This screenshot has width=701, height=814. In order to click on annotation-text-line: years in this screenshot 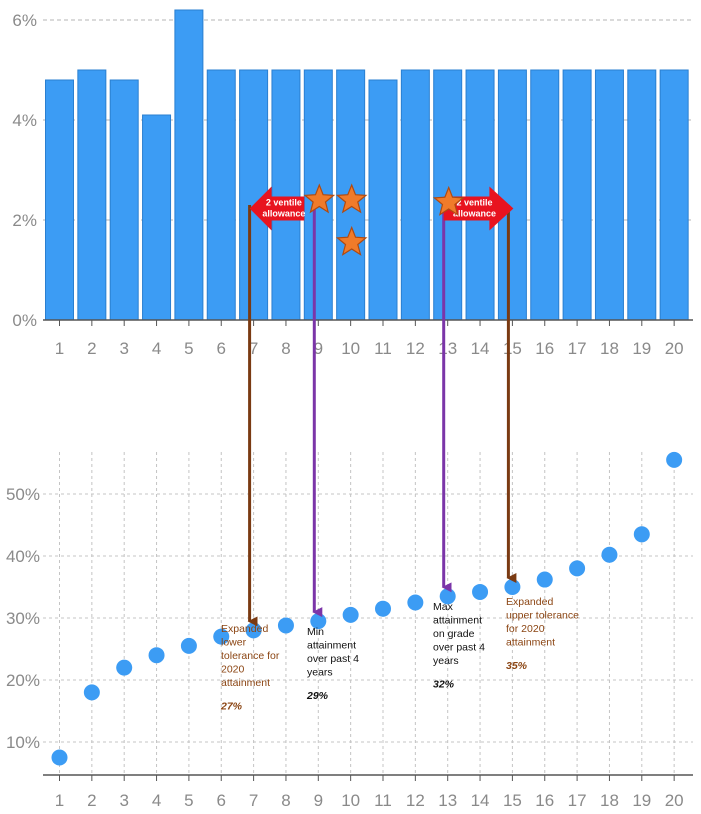, I will do `click(446, 661)`.